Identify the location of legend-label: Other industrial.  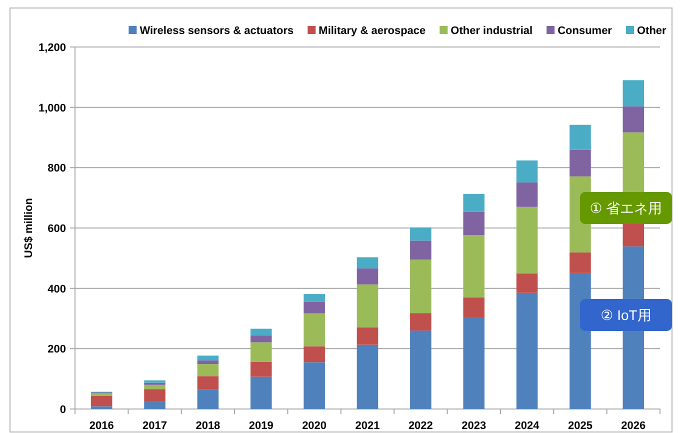
(491, 31).